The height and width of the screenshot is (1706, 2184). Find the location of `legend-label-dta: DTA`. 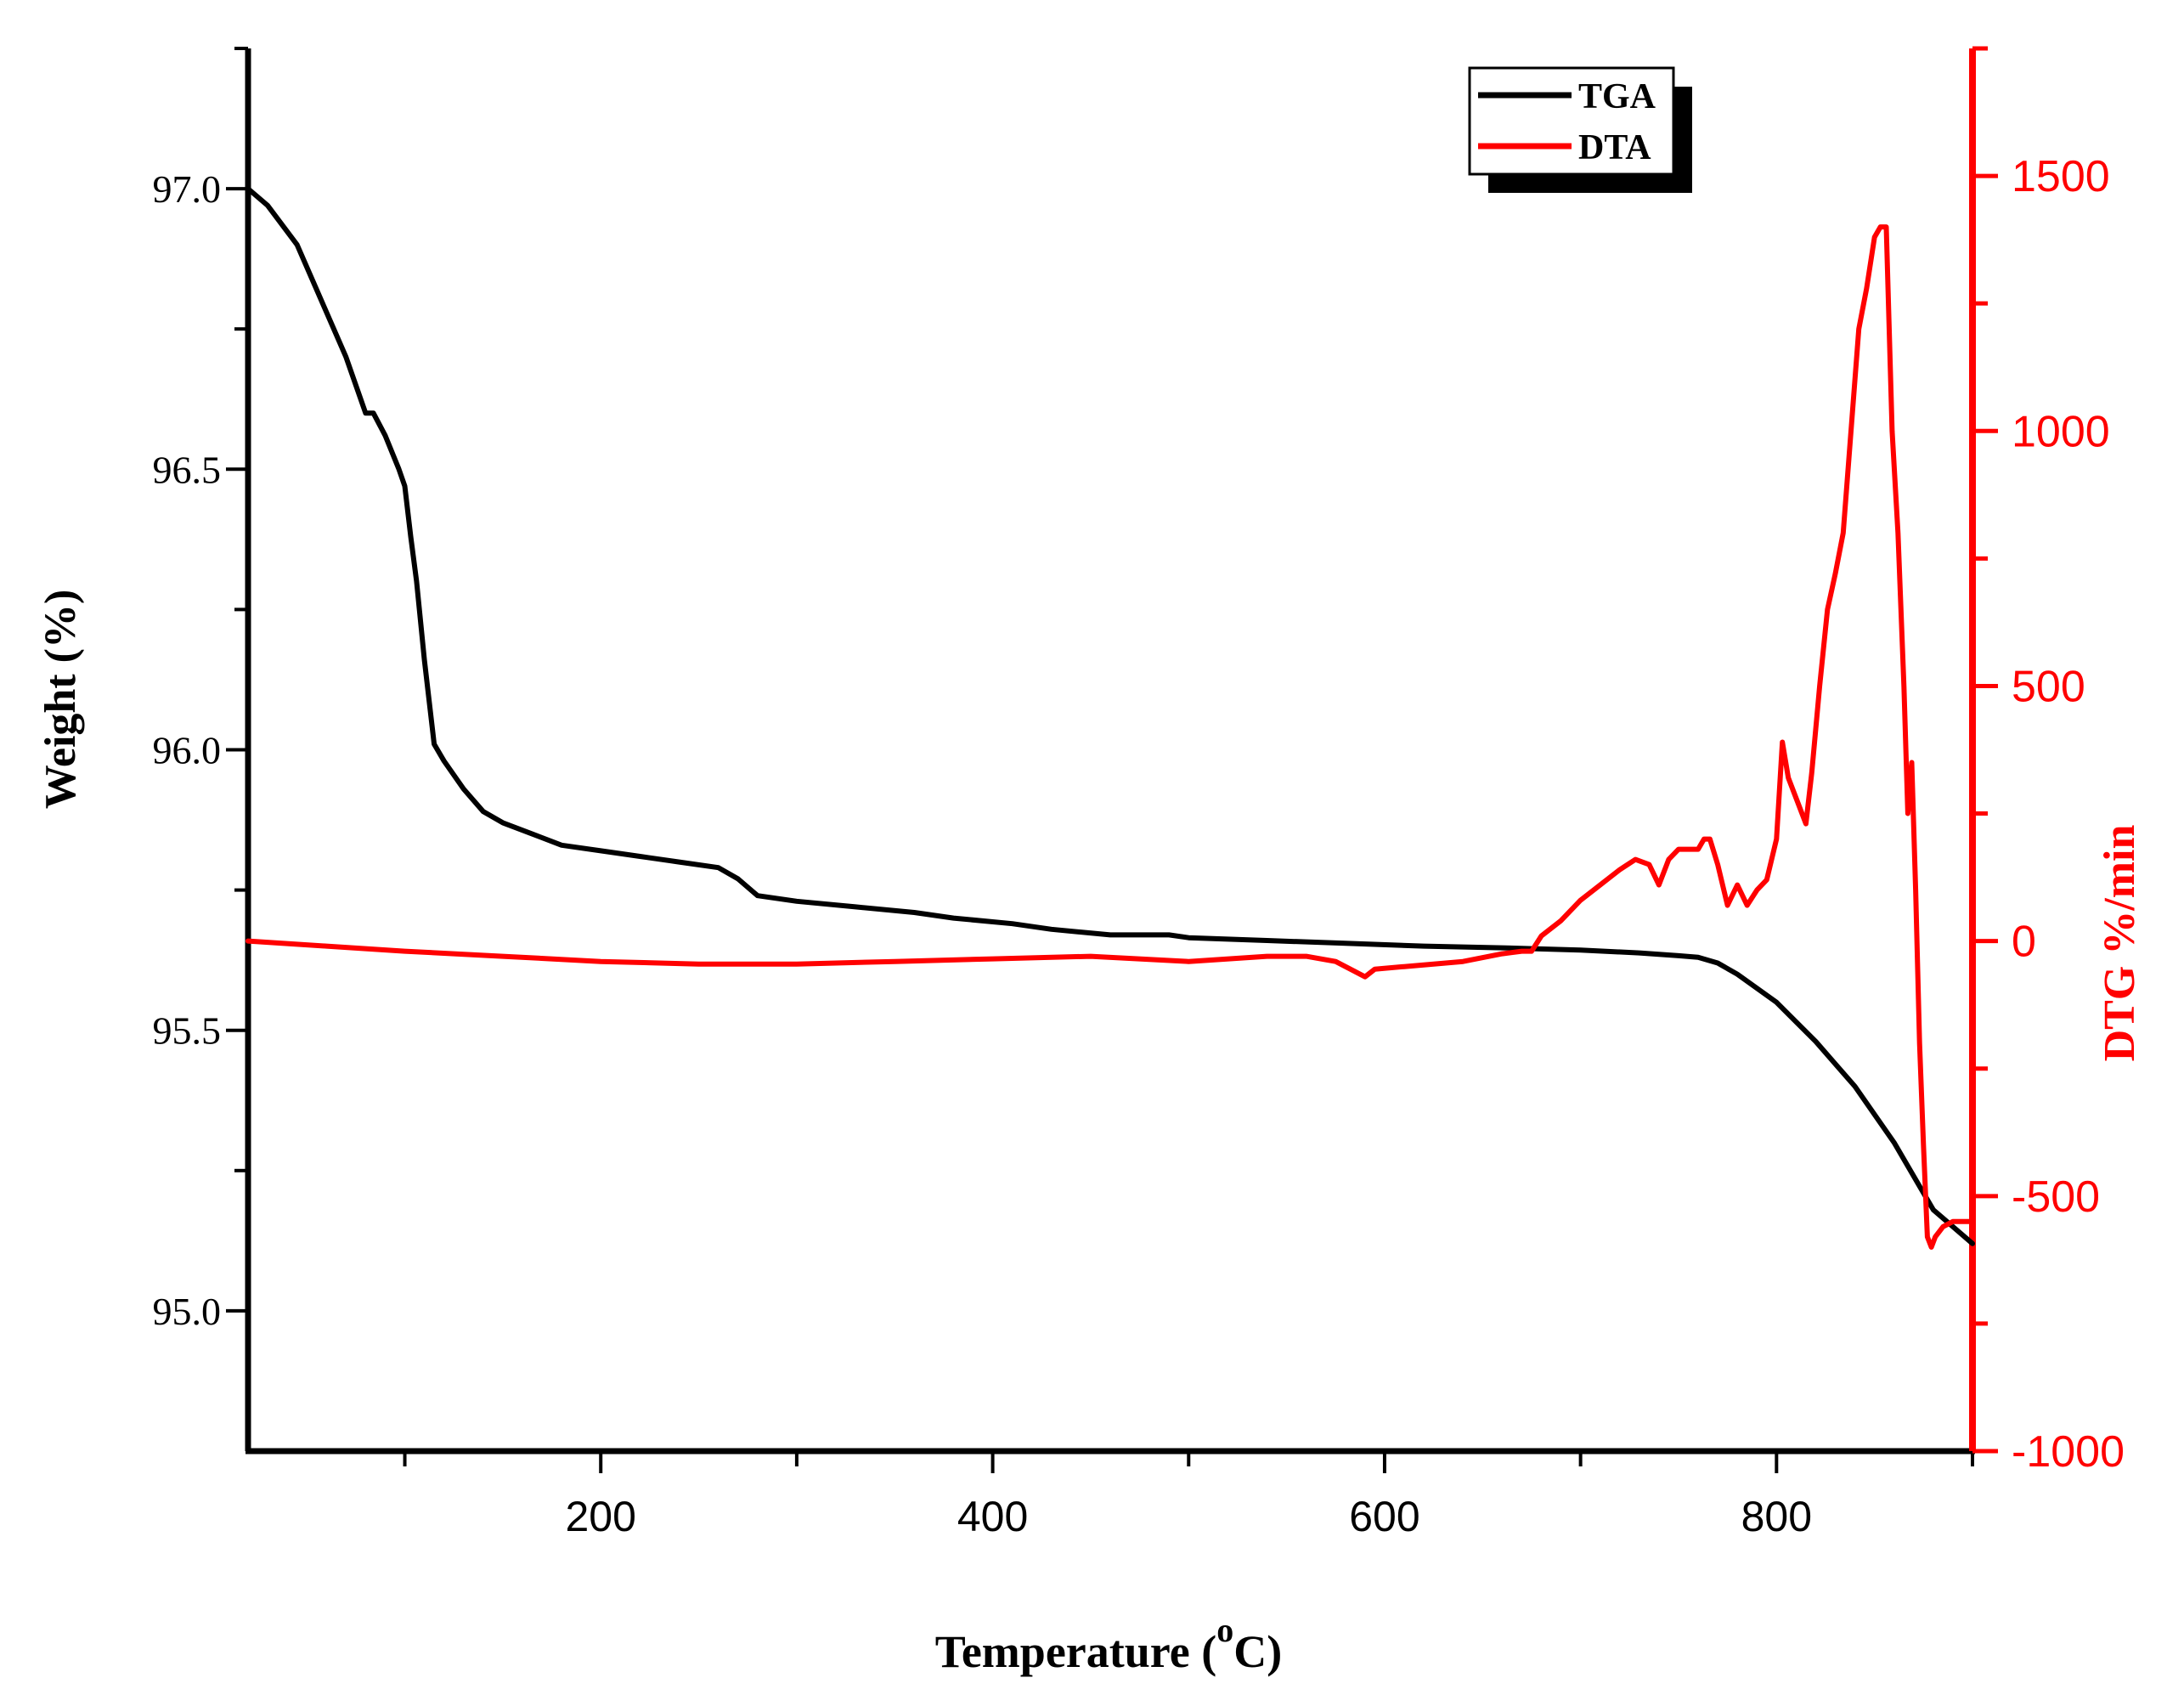

legend-label-dta: DTA is located at coordinates (1615, 147).